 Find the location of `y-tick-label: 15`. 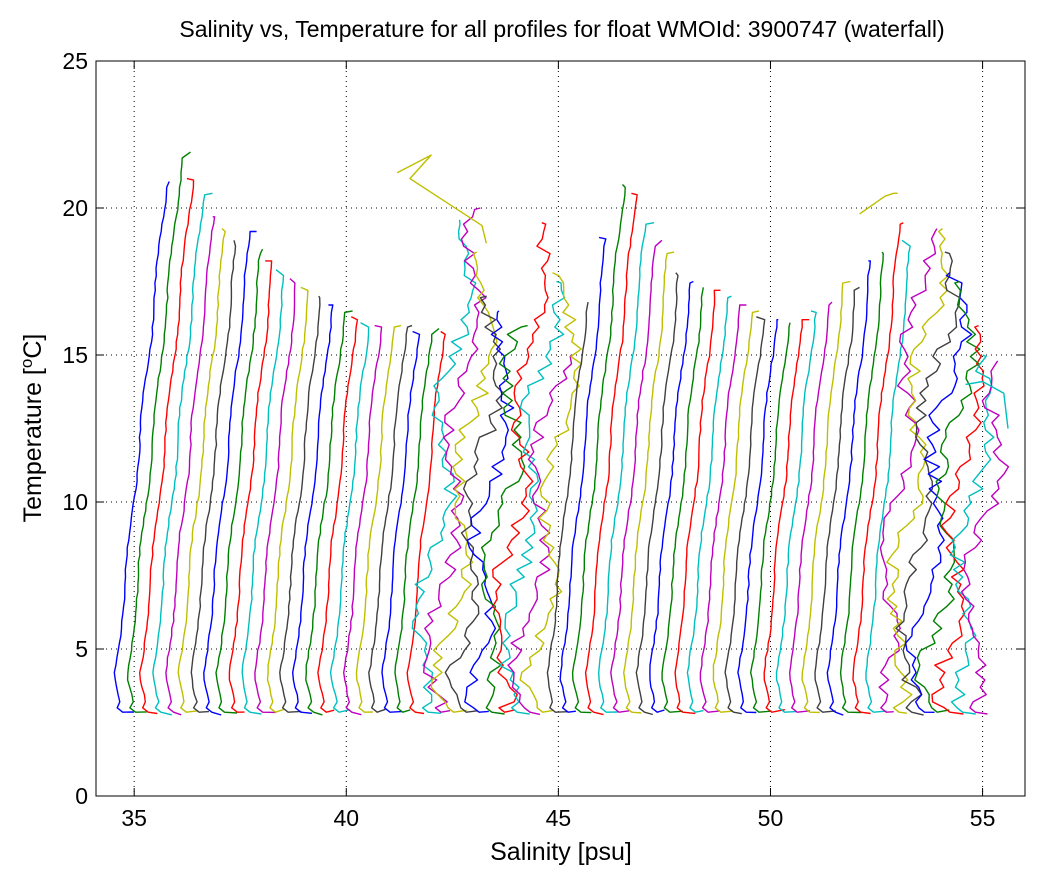

y-tick-label: 15 is located at coordinates (75, 355).